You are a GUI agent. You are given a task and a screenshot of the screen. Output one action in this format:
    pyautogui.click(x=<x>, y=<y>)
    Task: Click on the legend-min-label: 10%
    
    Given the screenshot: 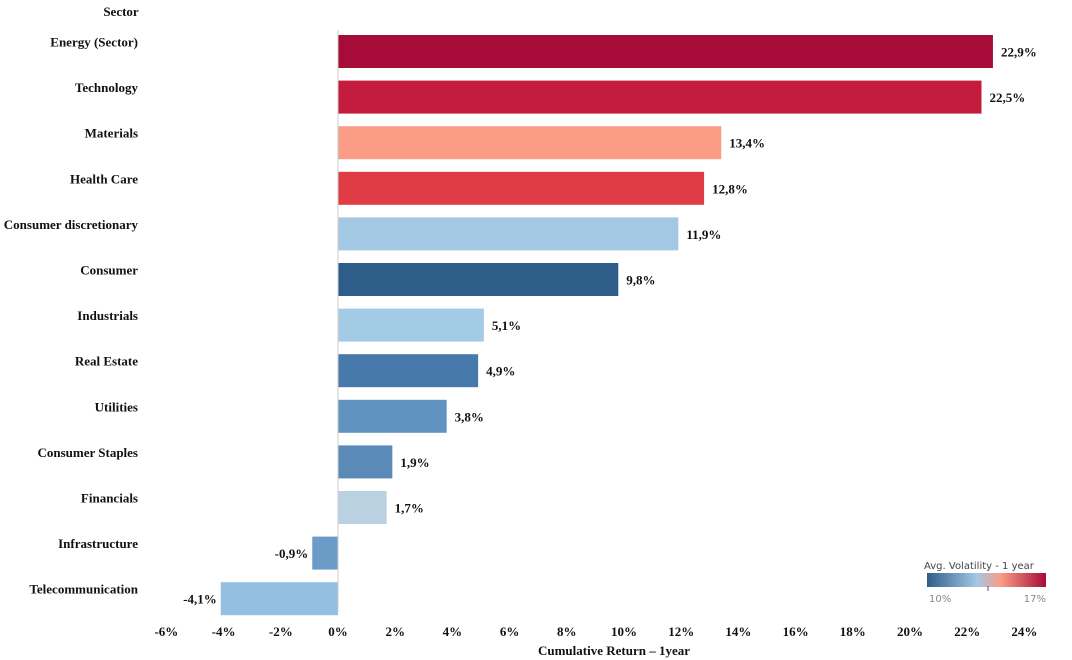 What is the action you would take?
    pyautogui.click(x=940, y=599)
    